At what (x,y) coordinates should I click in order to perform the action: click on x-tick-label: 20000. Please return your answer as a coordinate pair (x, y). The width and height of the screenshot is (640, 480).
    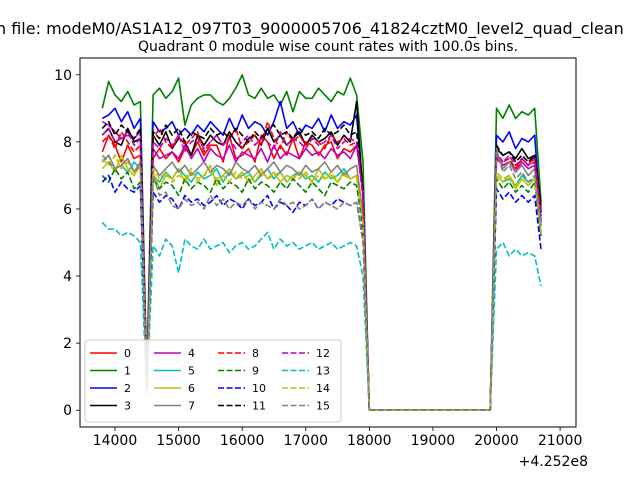
    Looking at the image, I should click on (496, 441).